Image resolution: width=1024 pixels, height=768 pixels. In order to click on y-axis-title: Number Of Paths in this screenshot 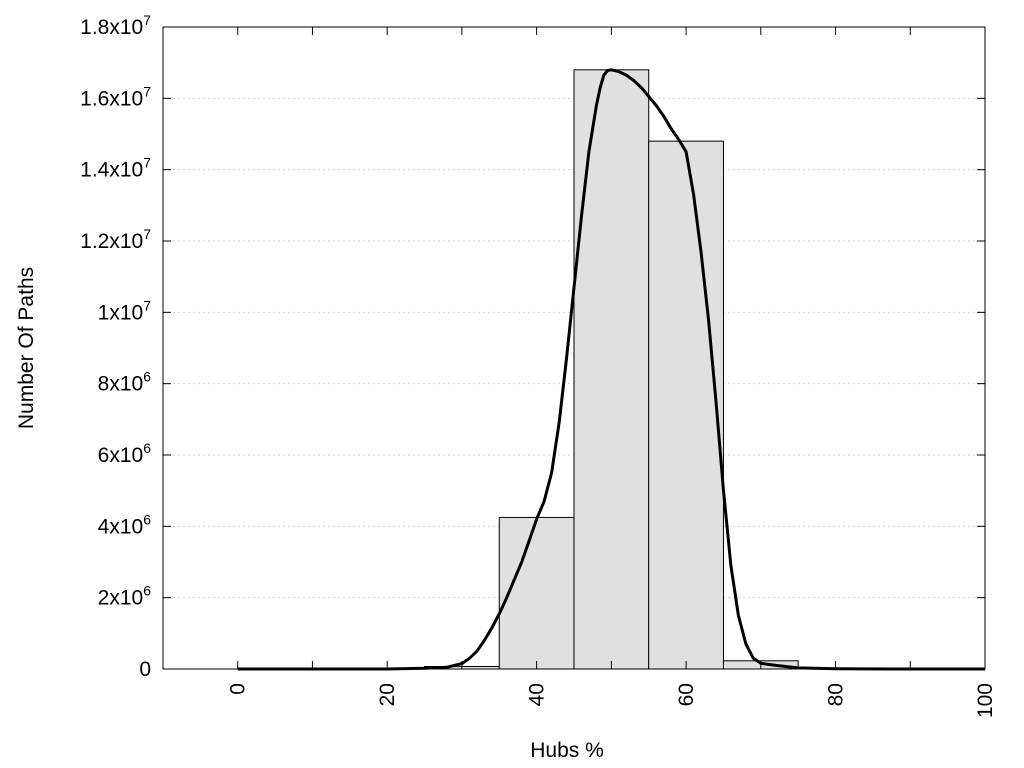, I will do `click(26, 348)`.